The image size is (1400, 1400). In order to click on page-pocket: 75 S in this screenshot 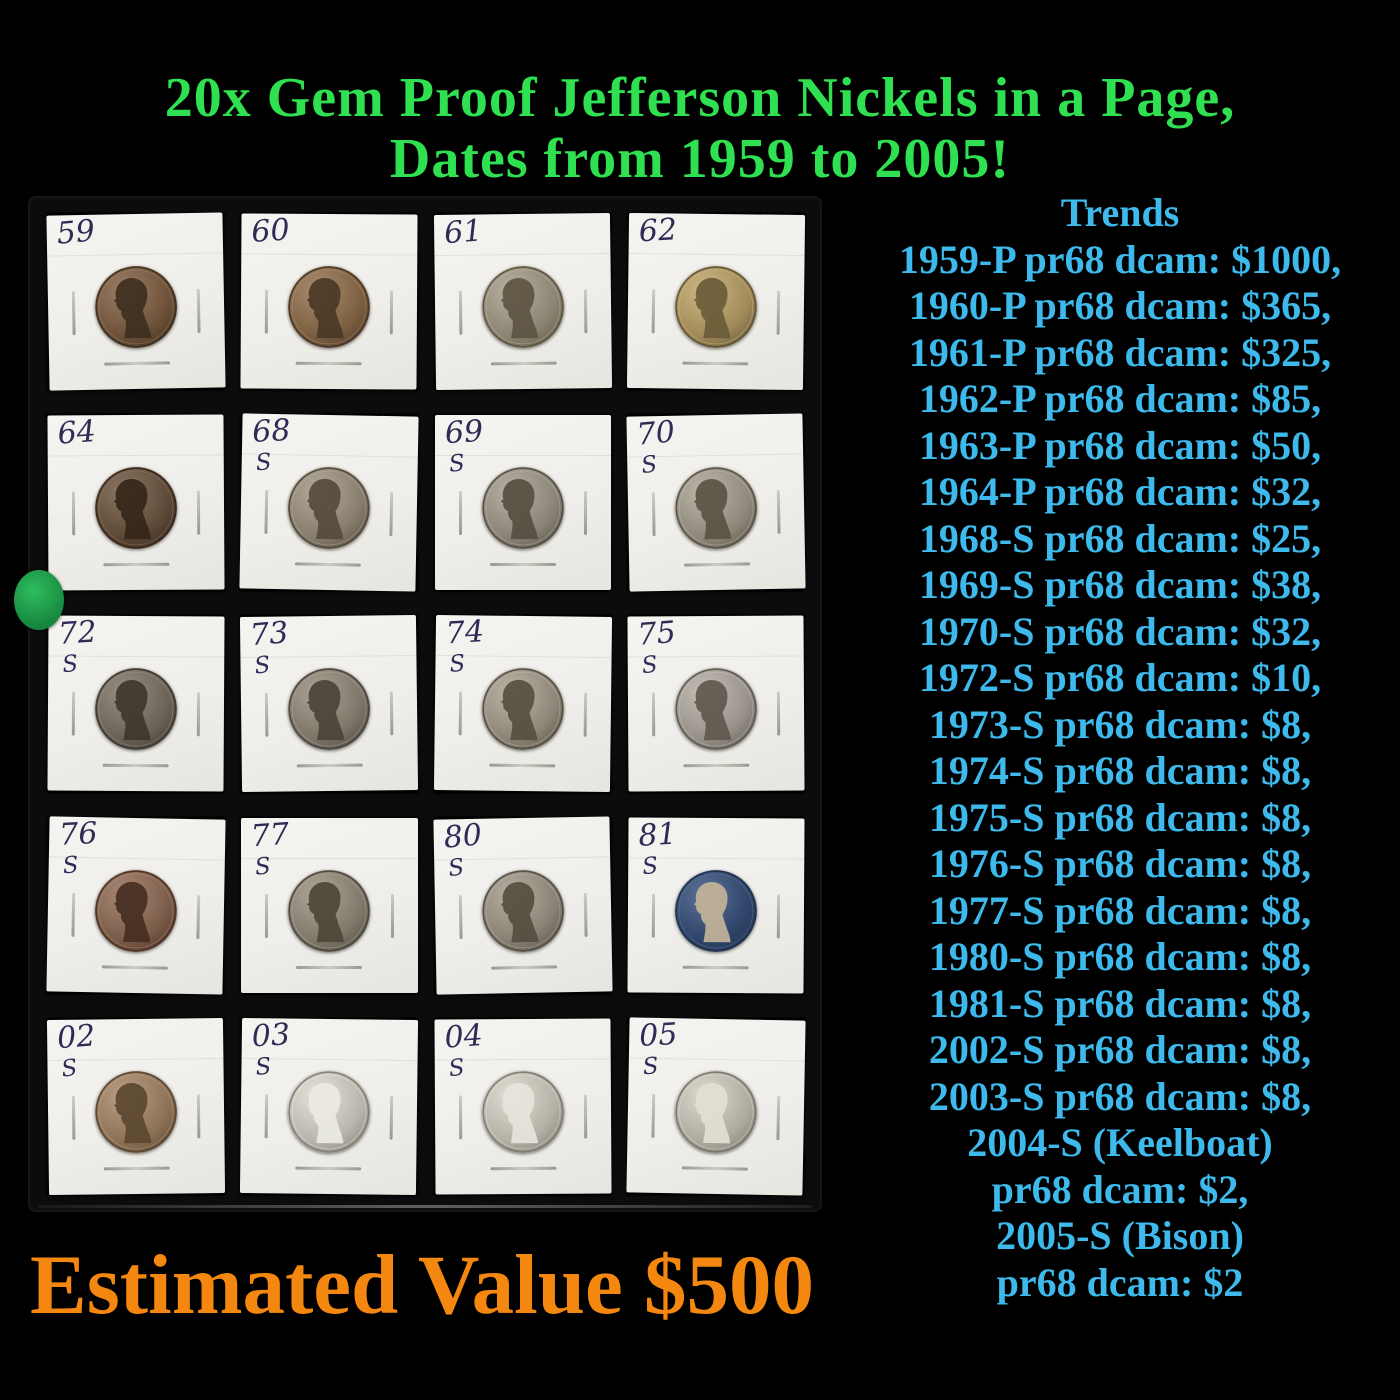, I will do `click(715, 704)`.